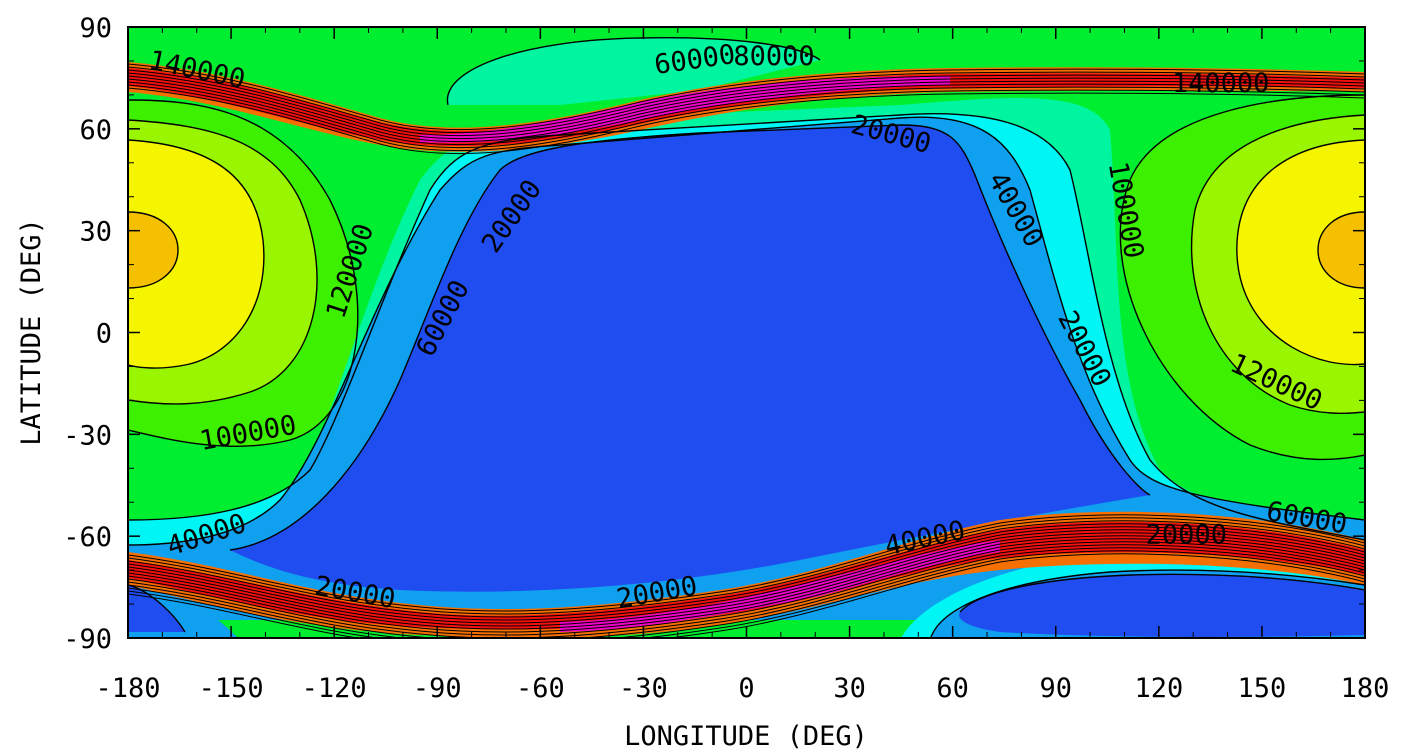  What do you see at coordinates (685, 109) in the screenshot?
I see `north-jet-magenta` at bounding box center [685, 109].